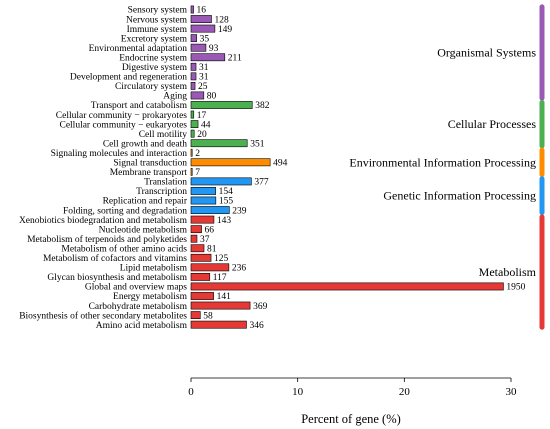  What do you see at coordinates (405, 392) in the screenshot?
I see `x-tick-label: 20` at bounding box center [405, 392].